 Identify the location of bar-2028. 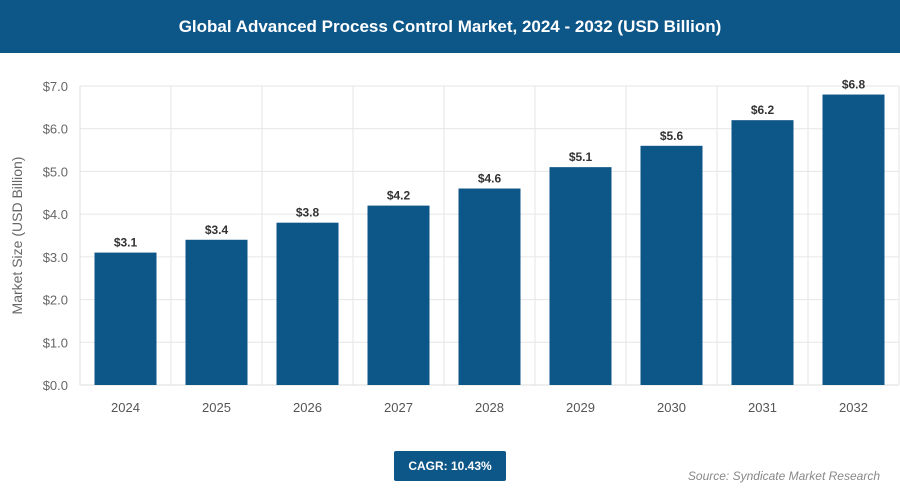
(489, 286).